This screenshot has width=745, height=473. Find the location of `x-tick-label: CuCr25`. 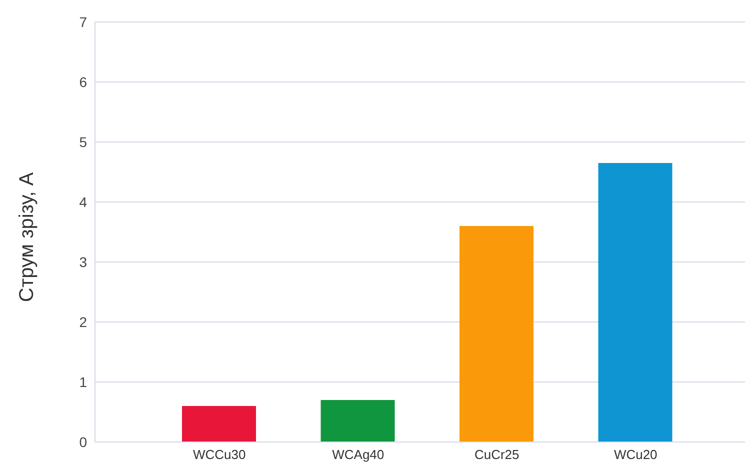

x-tick-label: CuCr25 is located at coordinates (497, 454).